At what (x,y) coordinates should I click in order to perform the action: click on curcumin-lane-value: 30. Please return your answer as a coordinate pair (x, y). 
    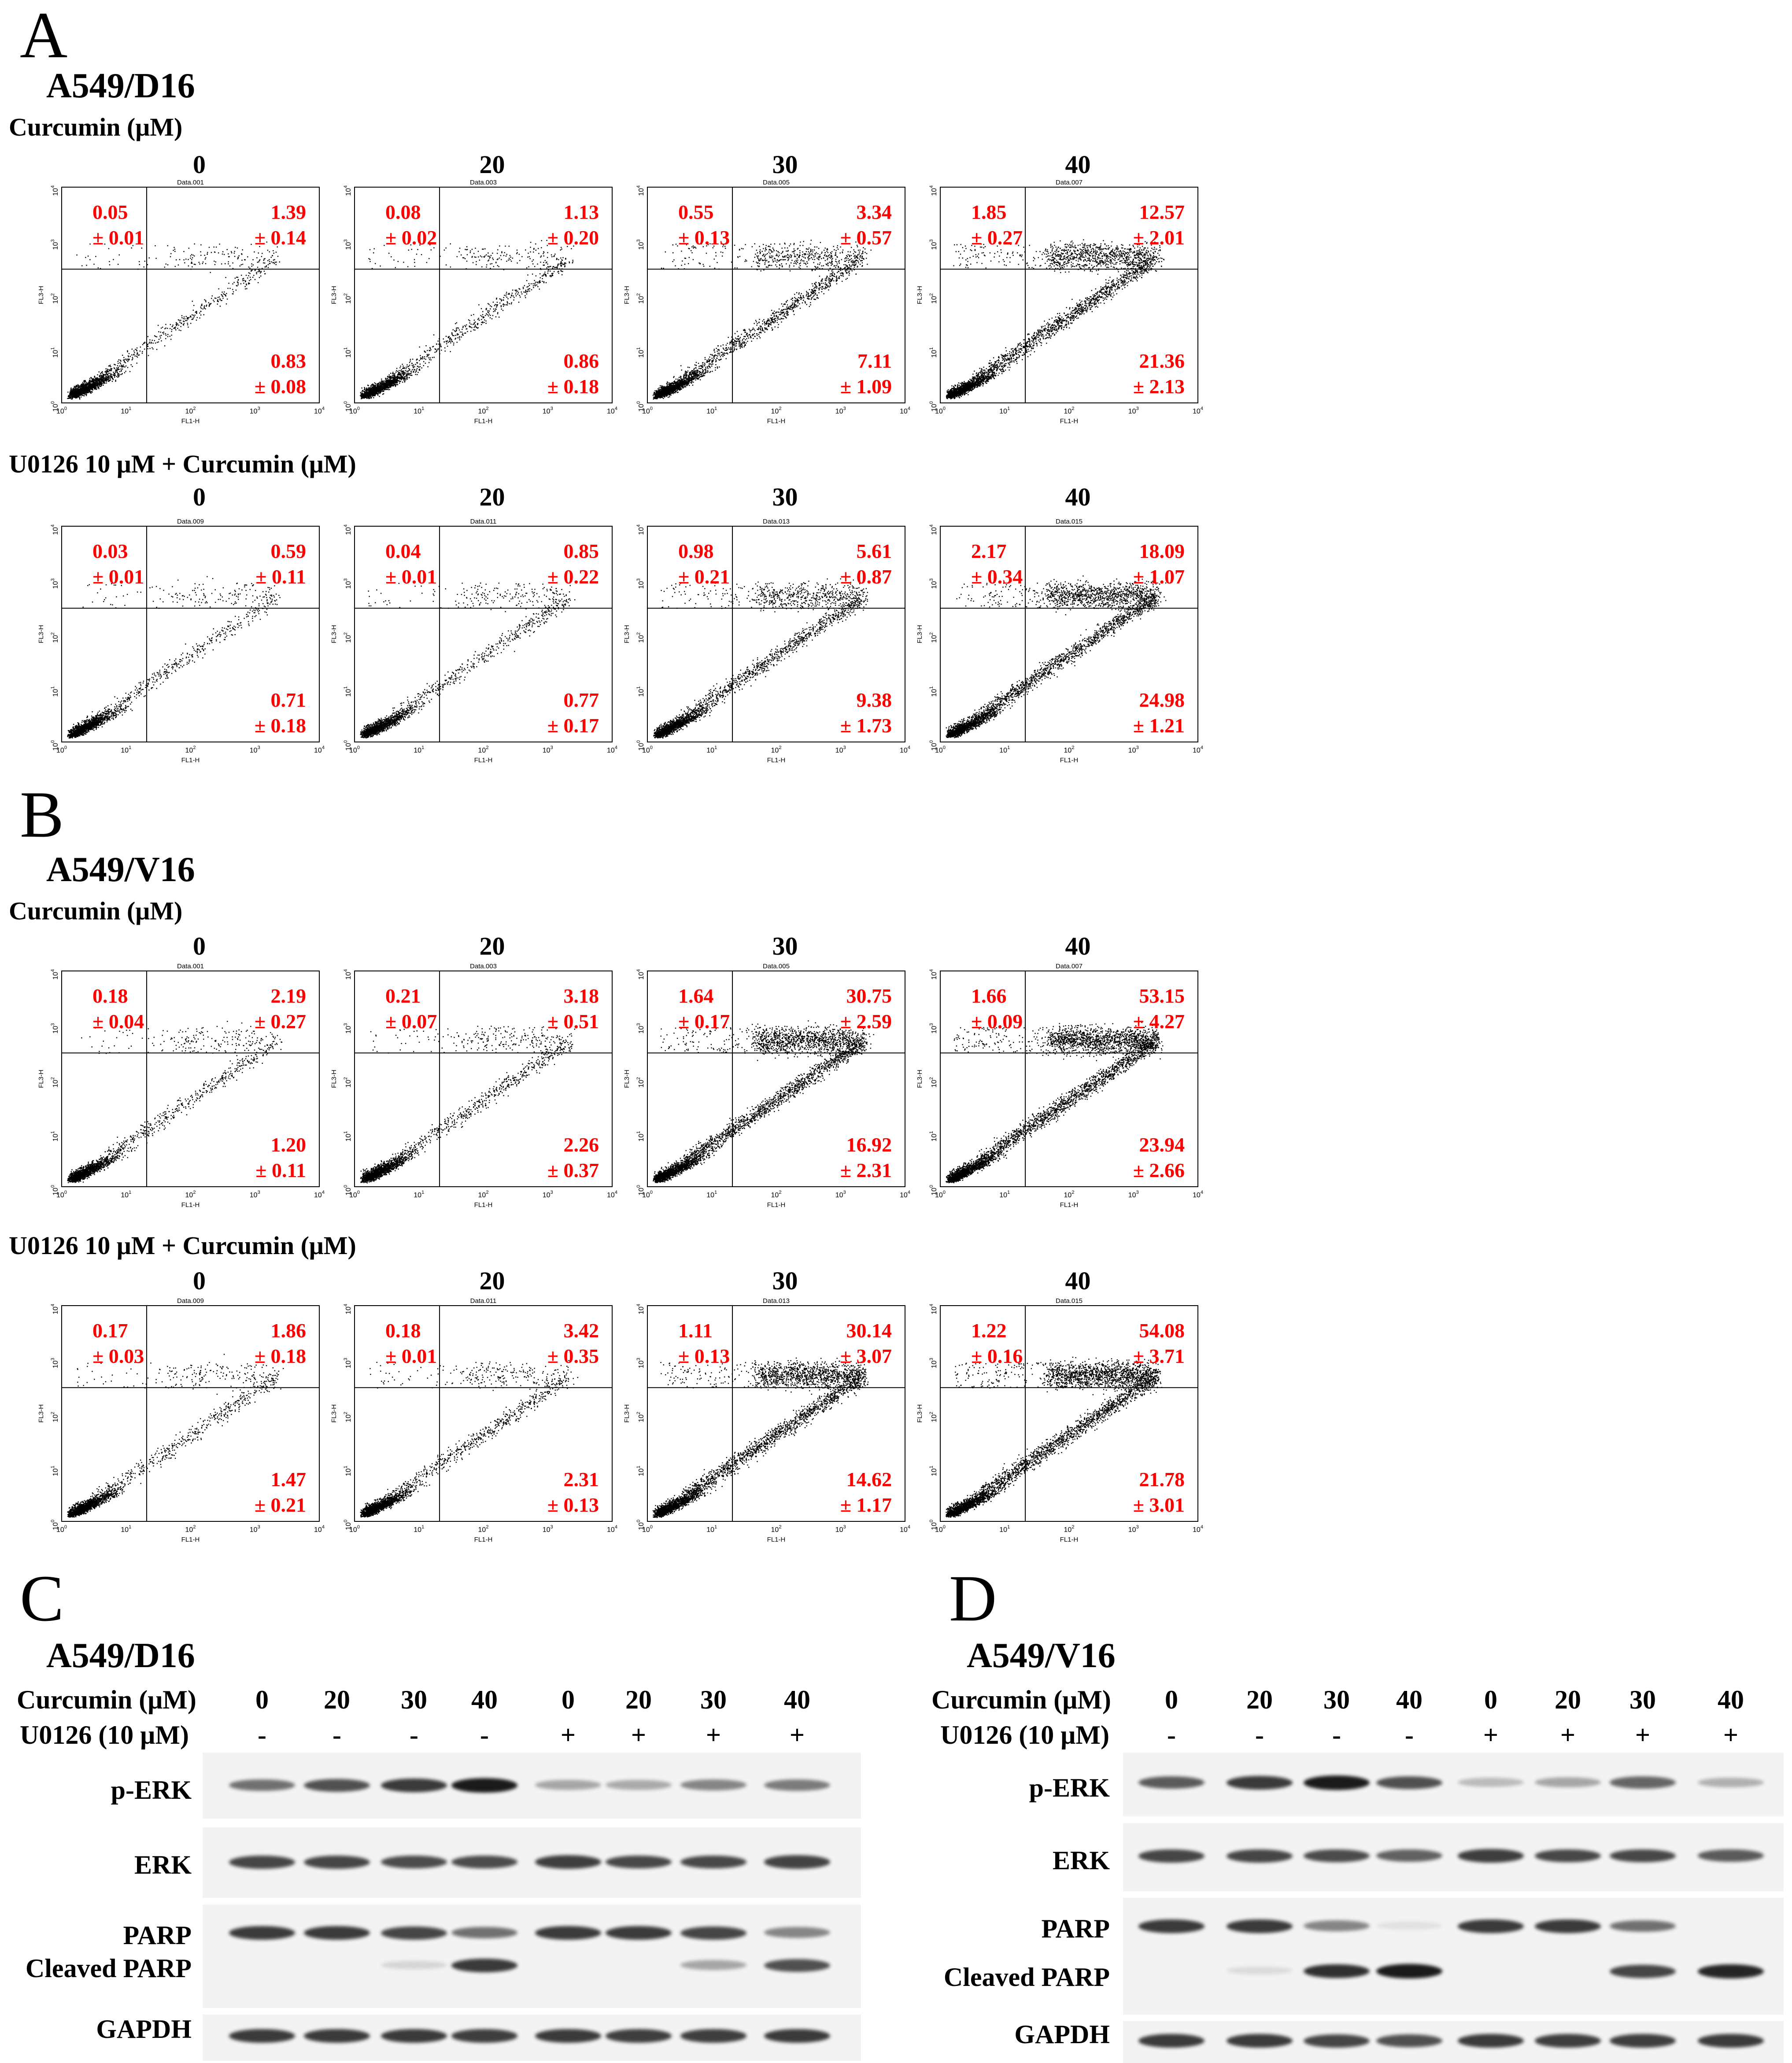
    Looking at the image, I should click on (1336, 1700).